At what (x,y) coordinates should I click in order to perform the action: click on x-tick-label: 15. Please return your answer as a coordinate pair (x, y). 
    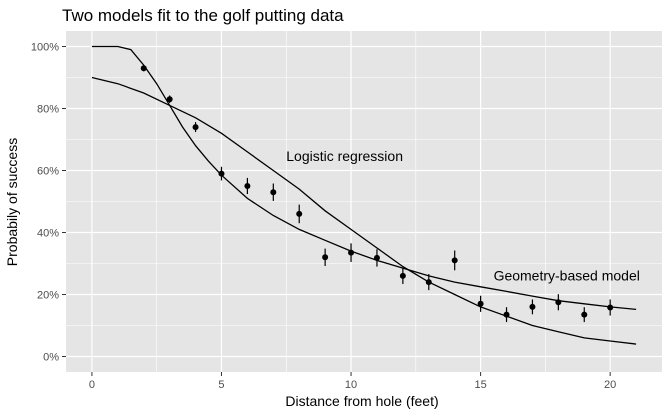
    Looking at the image, I should click on (480, 385).